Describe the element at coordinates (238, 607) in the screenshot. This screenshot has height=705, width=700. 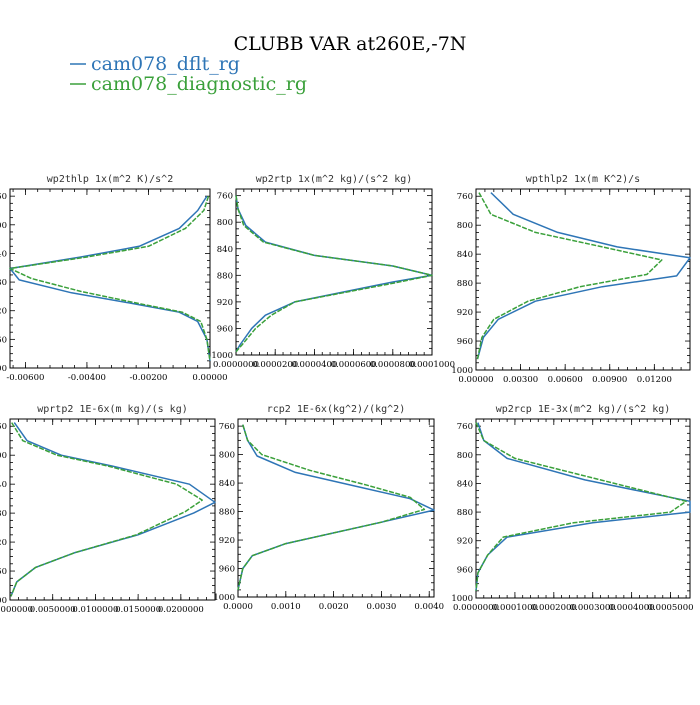
I see `x-tick-label: 0.0000` at that location.